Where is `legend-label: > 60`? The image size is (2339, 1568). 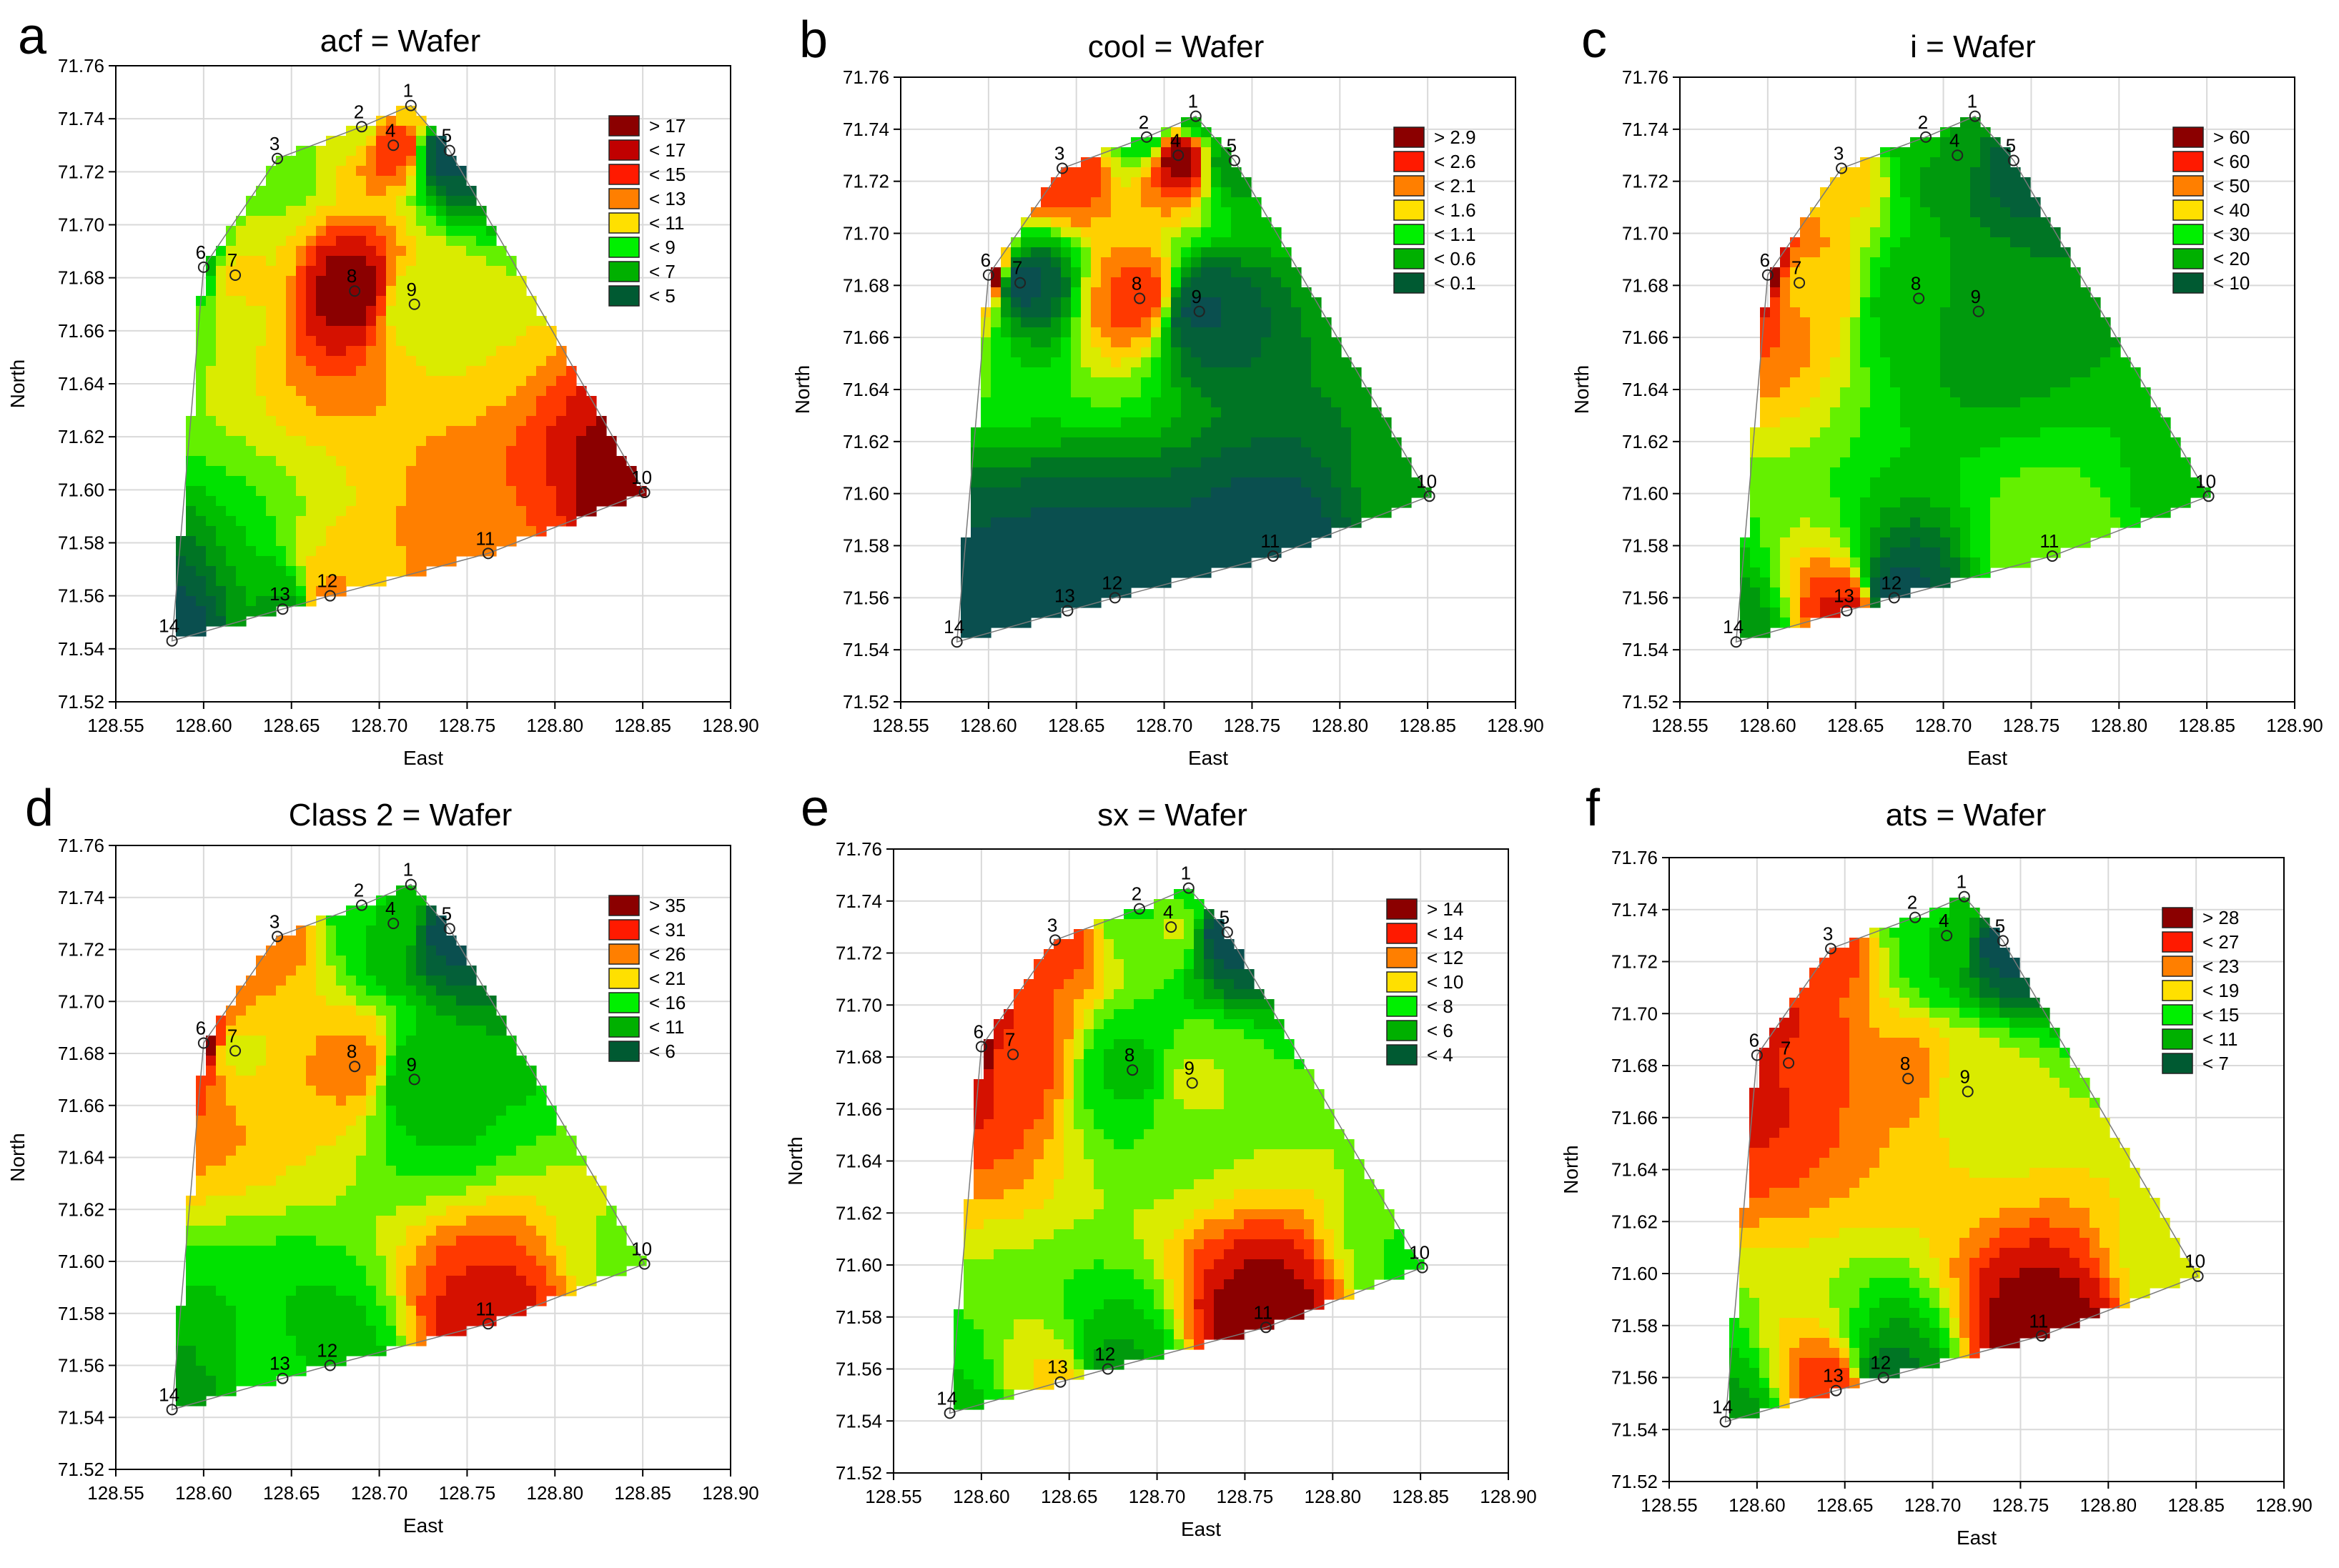
legend-label: > 60 is located at coordinates (2231, 137).